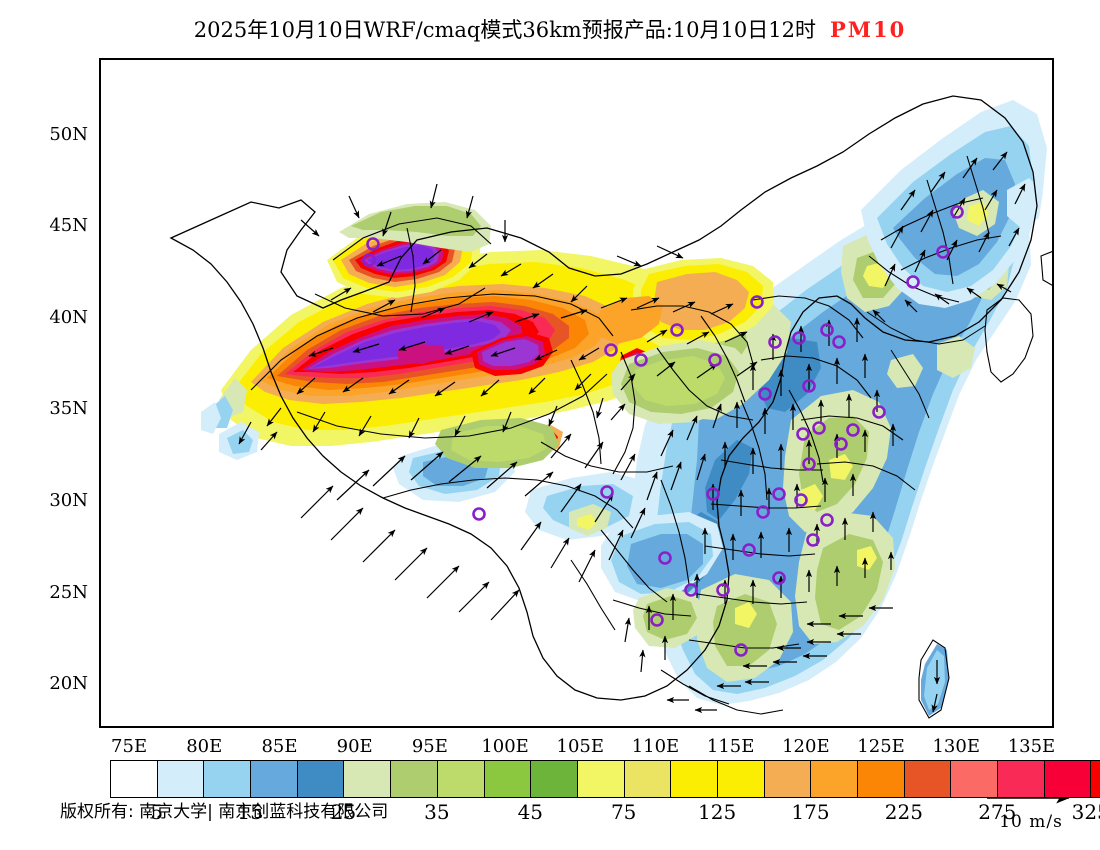 This screenshot has width=1100, height=850. What do you see at coordinates (926, 365) in the screenshot?
I see `coastline-overlay` at bounding box center [926, 365].